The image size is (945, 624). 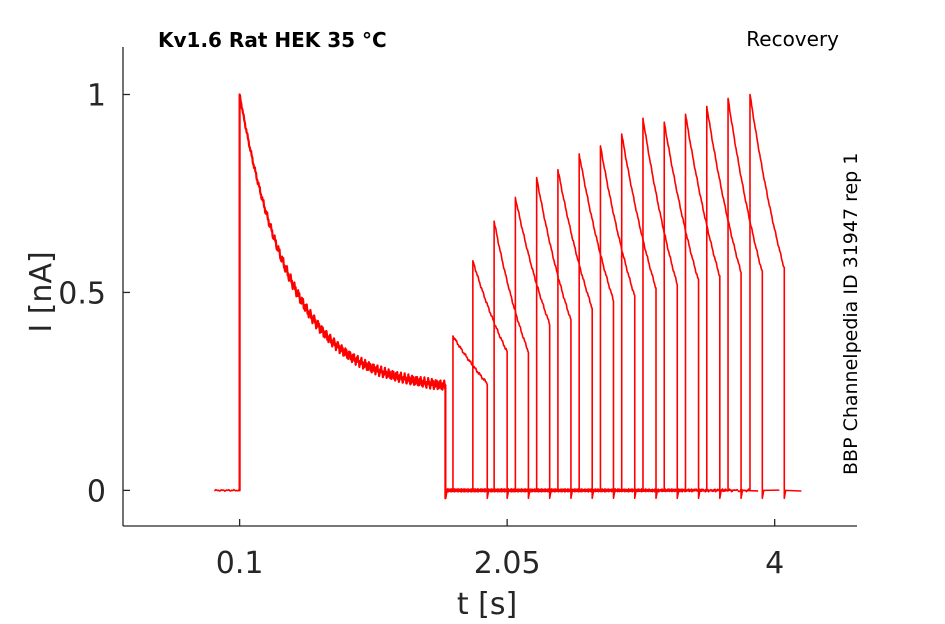 I want to click on x-axis-ticks: 0.1 2.05 4, so click(x=500, y=550).